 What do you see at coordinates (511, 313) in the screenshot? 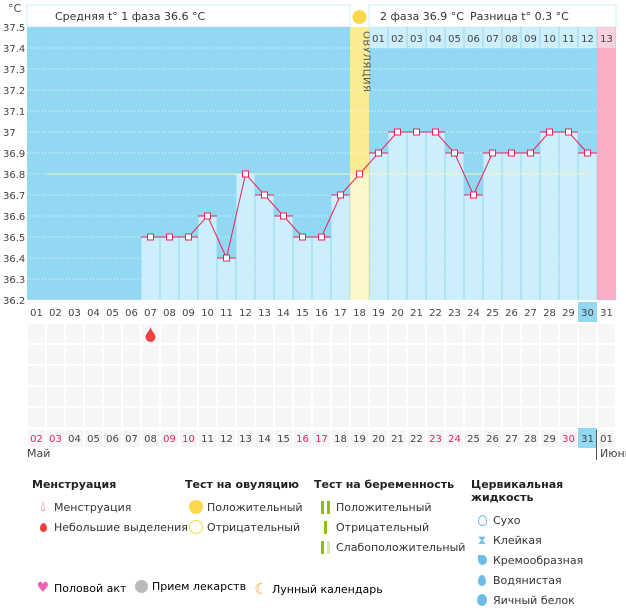
I see `cycle-day-label: 26` at bounding box center [511, 313].